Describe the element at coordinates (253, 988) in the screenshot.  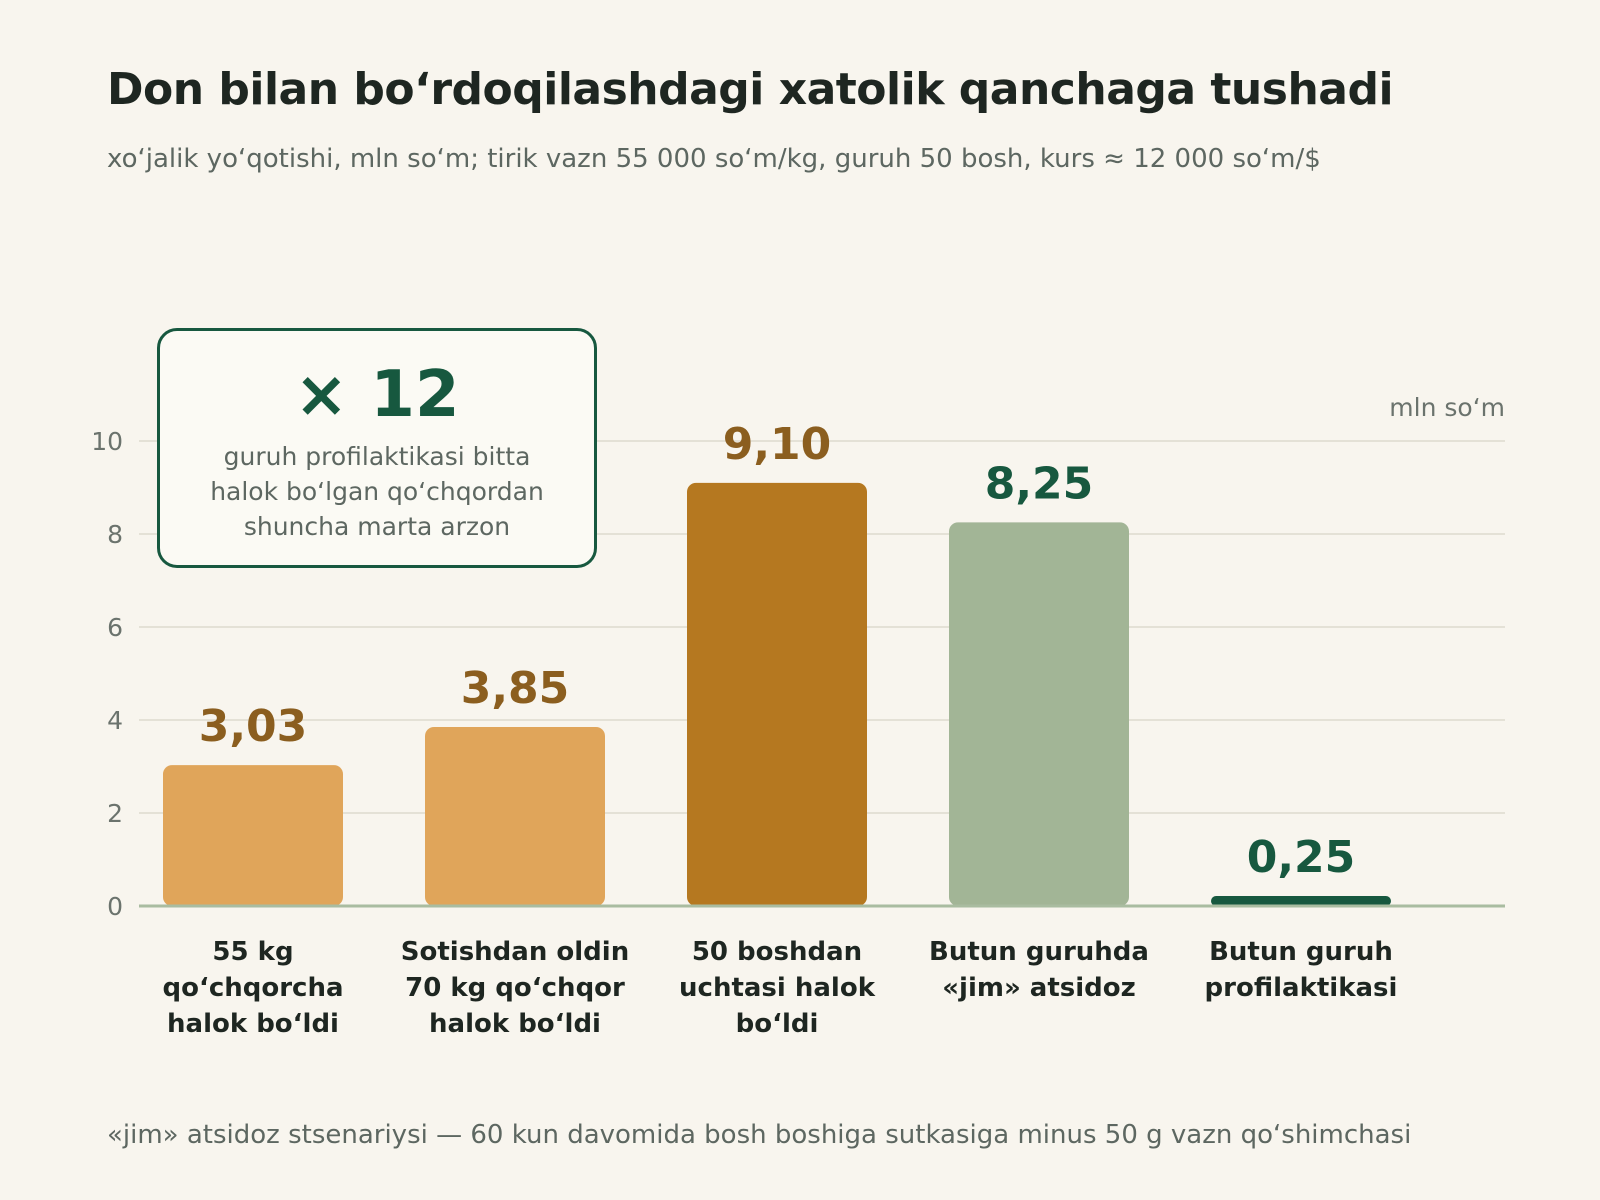
I see `category-label: 55 kg qo‘chqorcha halok bo‘ldi` at that location.